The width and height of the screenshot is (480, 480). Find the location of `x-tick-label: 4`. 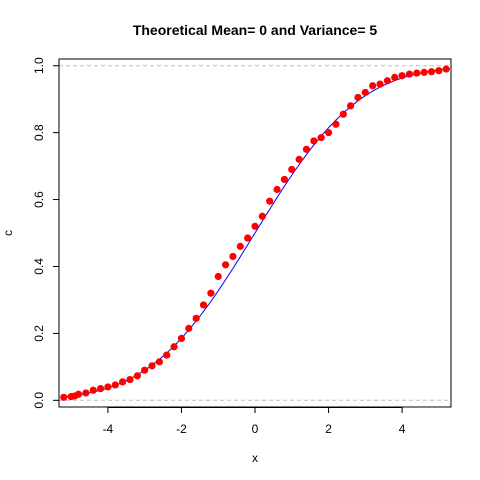

x-tick-label: 4 is located at coordinates (402, 429).